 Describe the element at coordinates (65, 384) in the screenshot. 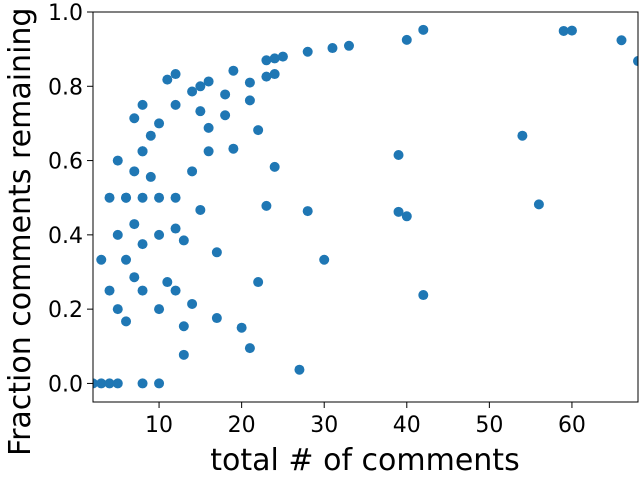

I see `y-tick-label: 0.0` at that location.